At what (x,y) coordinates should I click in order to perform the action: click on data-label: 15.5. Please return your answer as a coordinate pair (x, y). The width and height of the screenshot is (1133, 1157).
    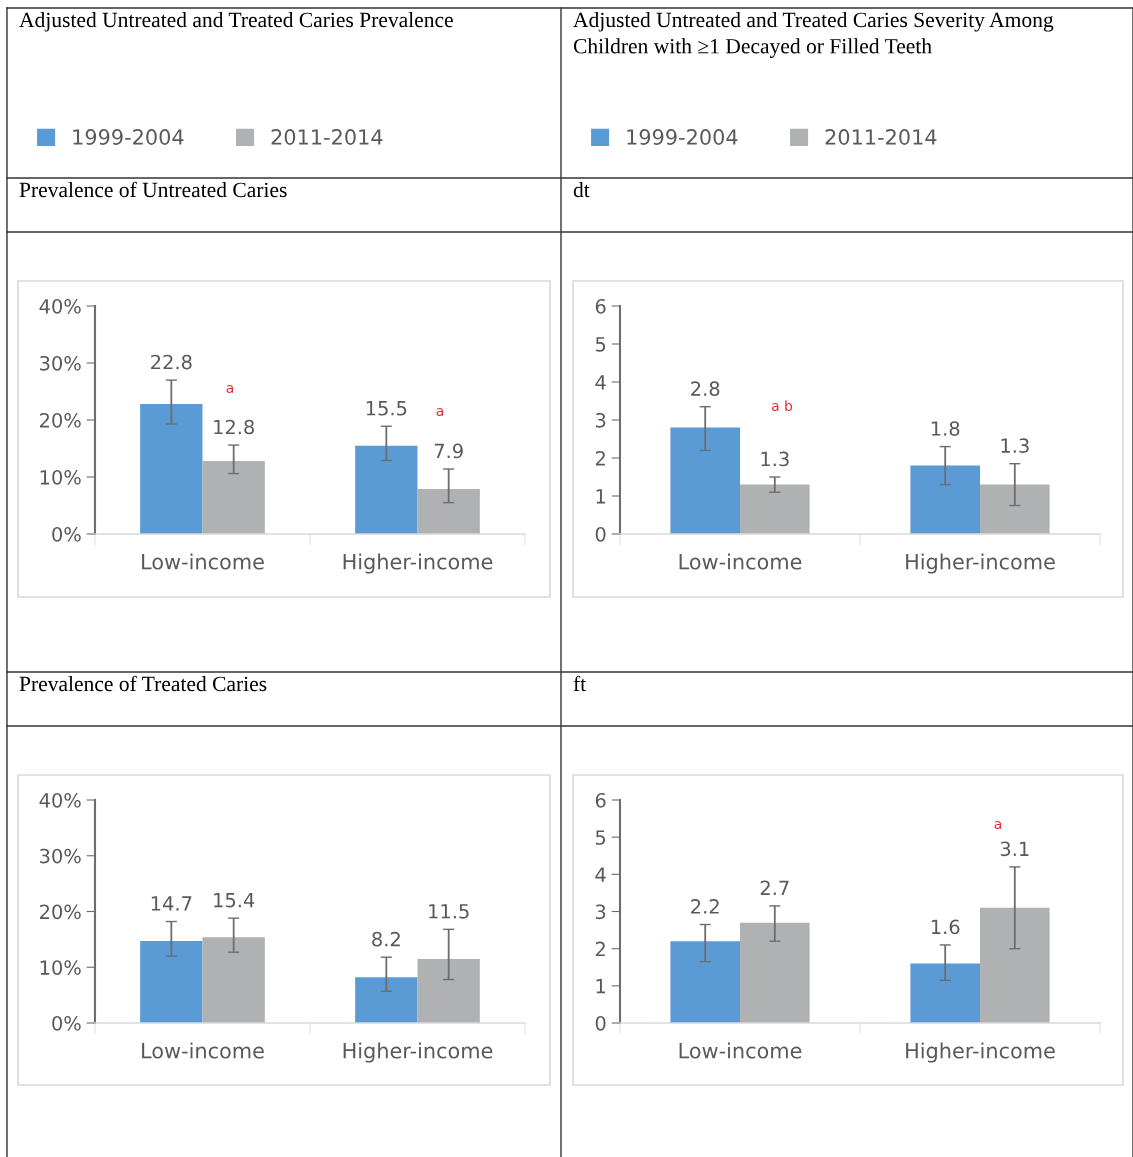
    Looking at the image, I should click on (386, 408).